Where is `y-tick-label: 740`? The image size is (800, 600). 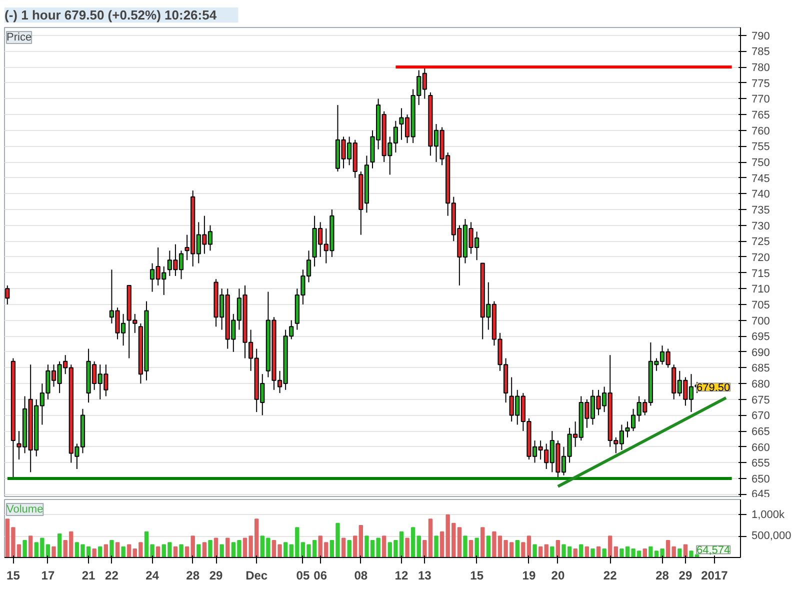 y-tick-label: 740 is located at coordinates (761, 194).